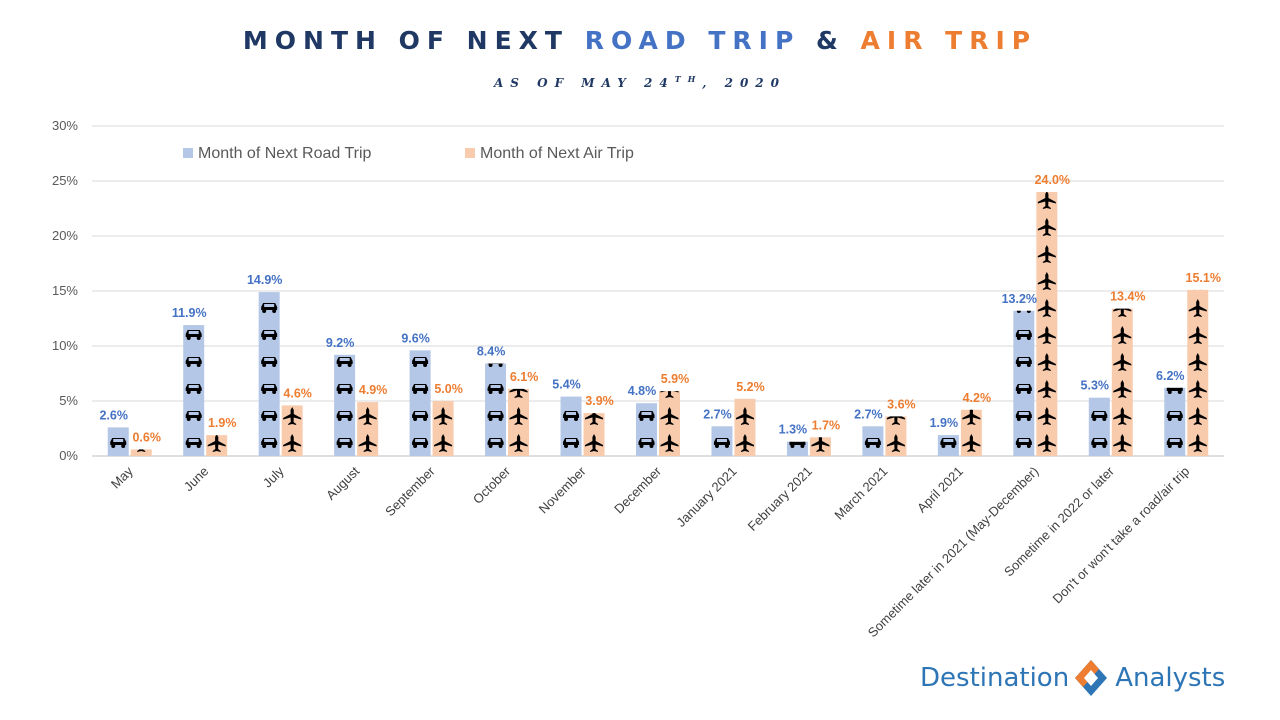 The width and height of the screenshot is (1280, 720). I want to click on legend-air-label: Month of Next Air Trip, so click(557, 153).